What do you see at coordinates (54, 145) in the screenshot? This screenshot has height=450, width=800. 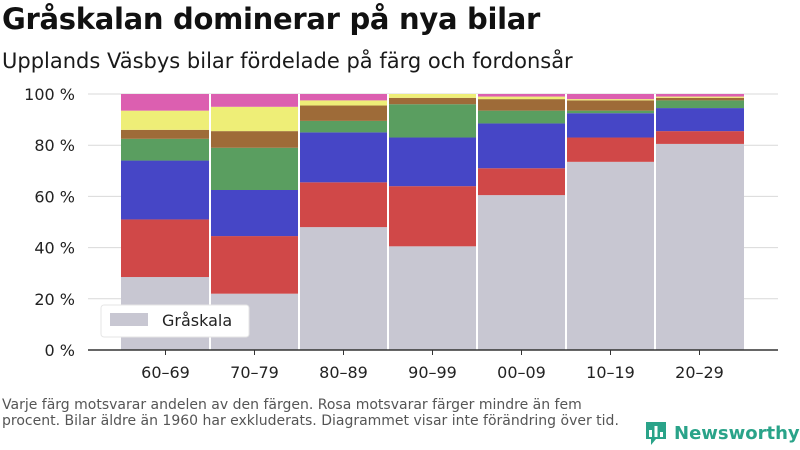 I see `y-tick-label: 80 %` at bounding box center [54, 145].